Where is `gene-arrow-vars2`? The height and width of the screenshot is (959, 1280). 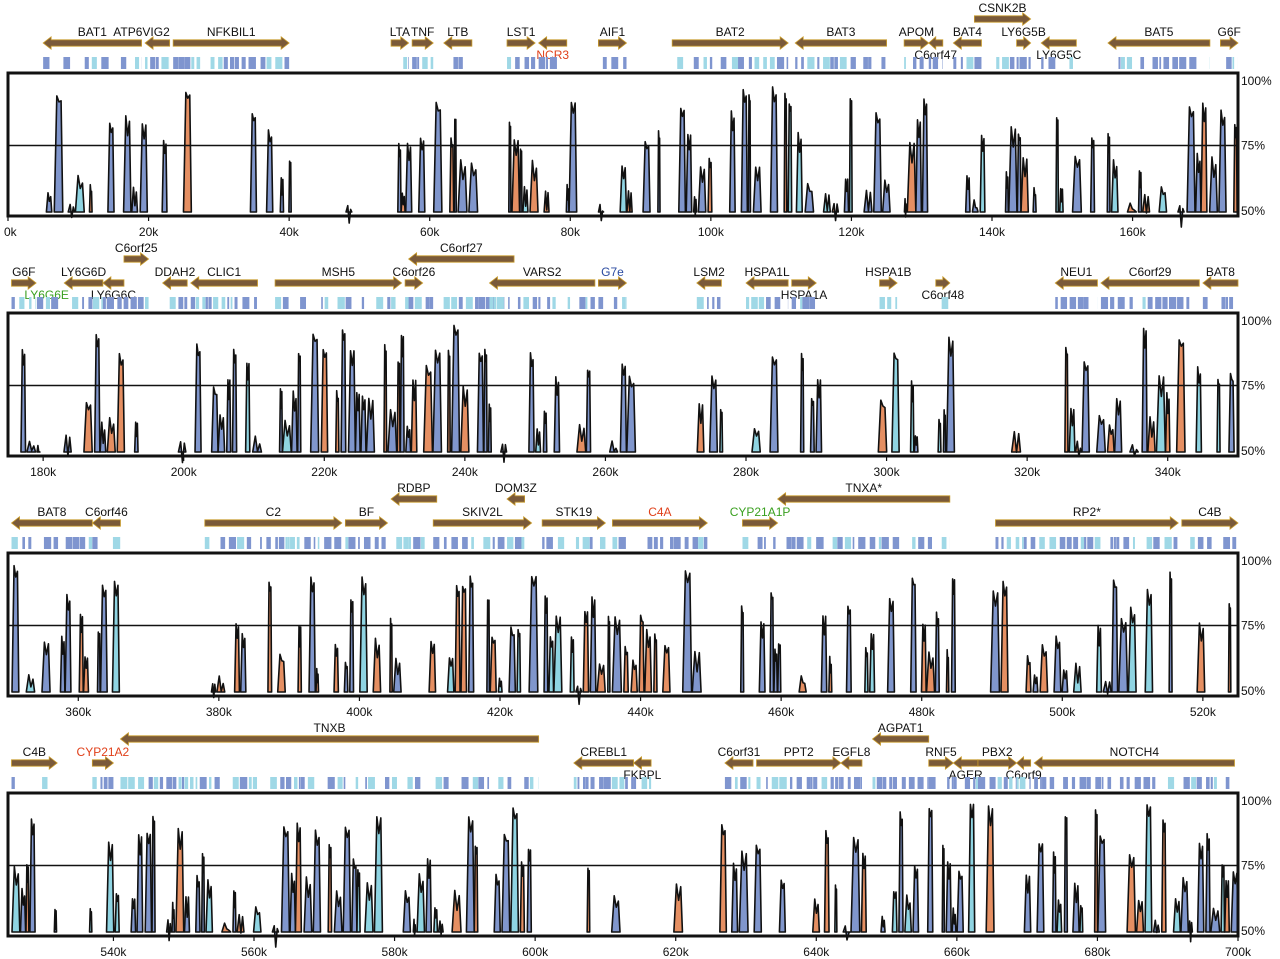
gene-arrow-vars2 is located at coordinates (542, 283).